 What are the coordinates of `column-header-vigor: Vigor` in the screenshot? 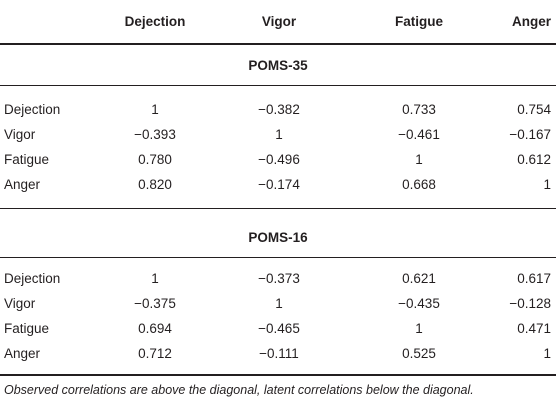 It's located at (279, 21).